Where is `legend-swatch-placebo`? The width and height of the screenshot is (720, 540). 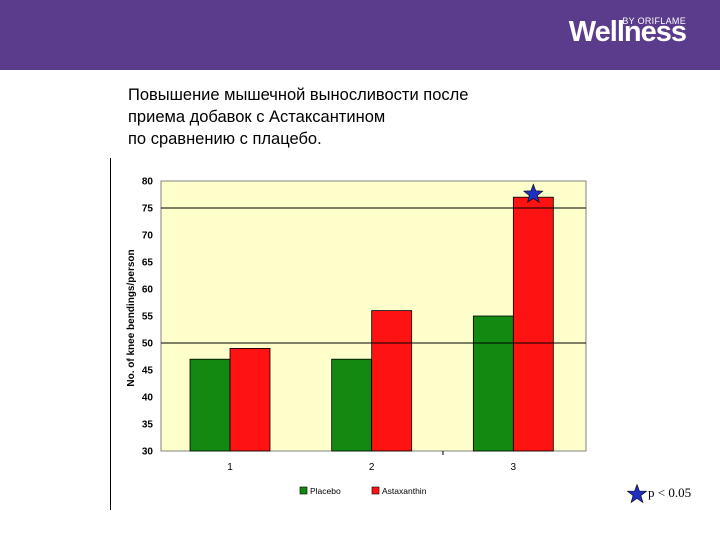 legend-swatch-placebo is located at coordinates (303, 490).